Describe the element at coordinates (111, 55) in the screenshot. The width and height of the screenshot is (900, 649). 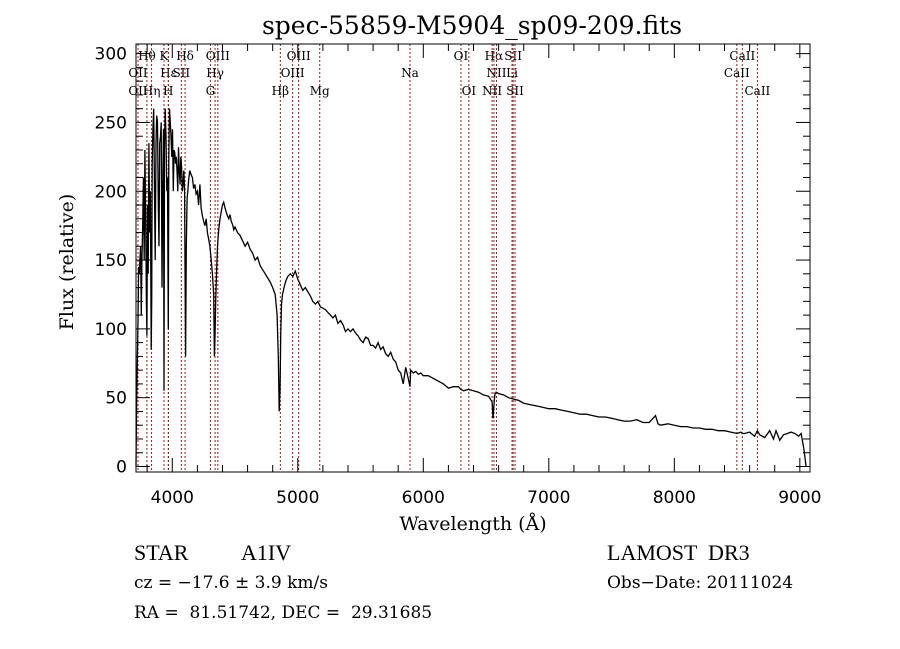
I see `y-tick-label: 300` at that location.